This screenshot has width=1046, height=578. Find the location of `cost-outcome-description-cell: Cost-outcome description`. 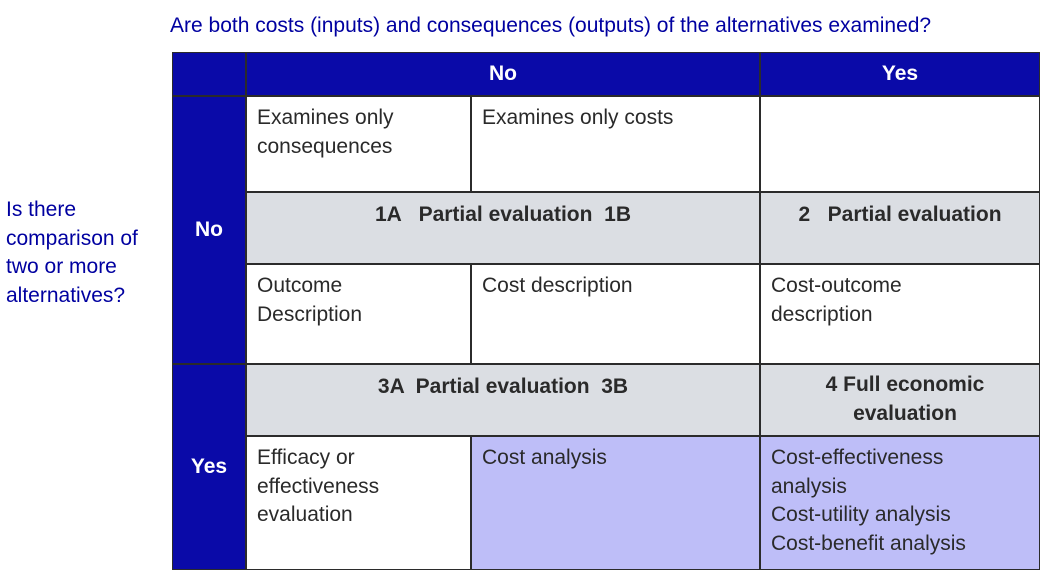

cost-outcome-description-cell: Cost-outcome description is located at coordinates (900, 314).